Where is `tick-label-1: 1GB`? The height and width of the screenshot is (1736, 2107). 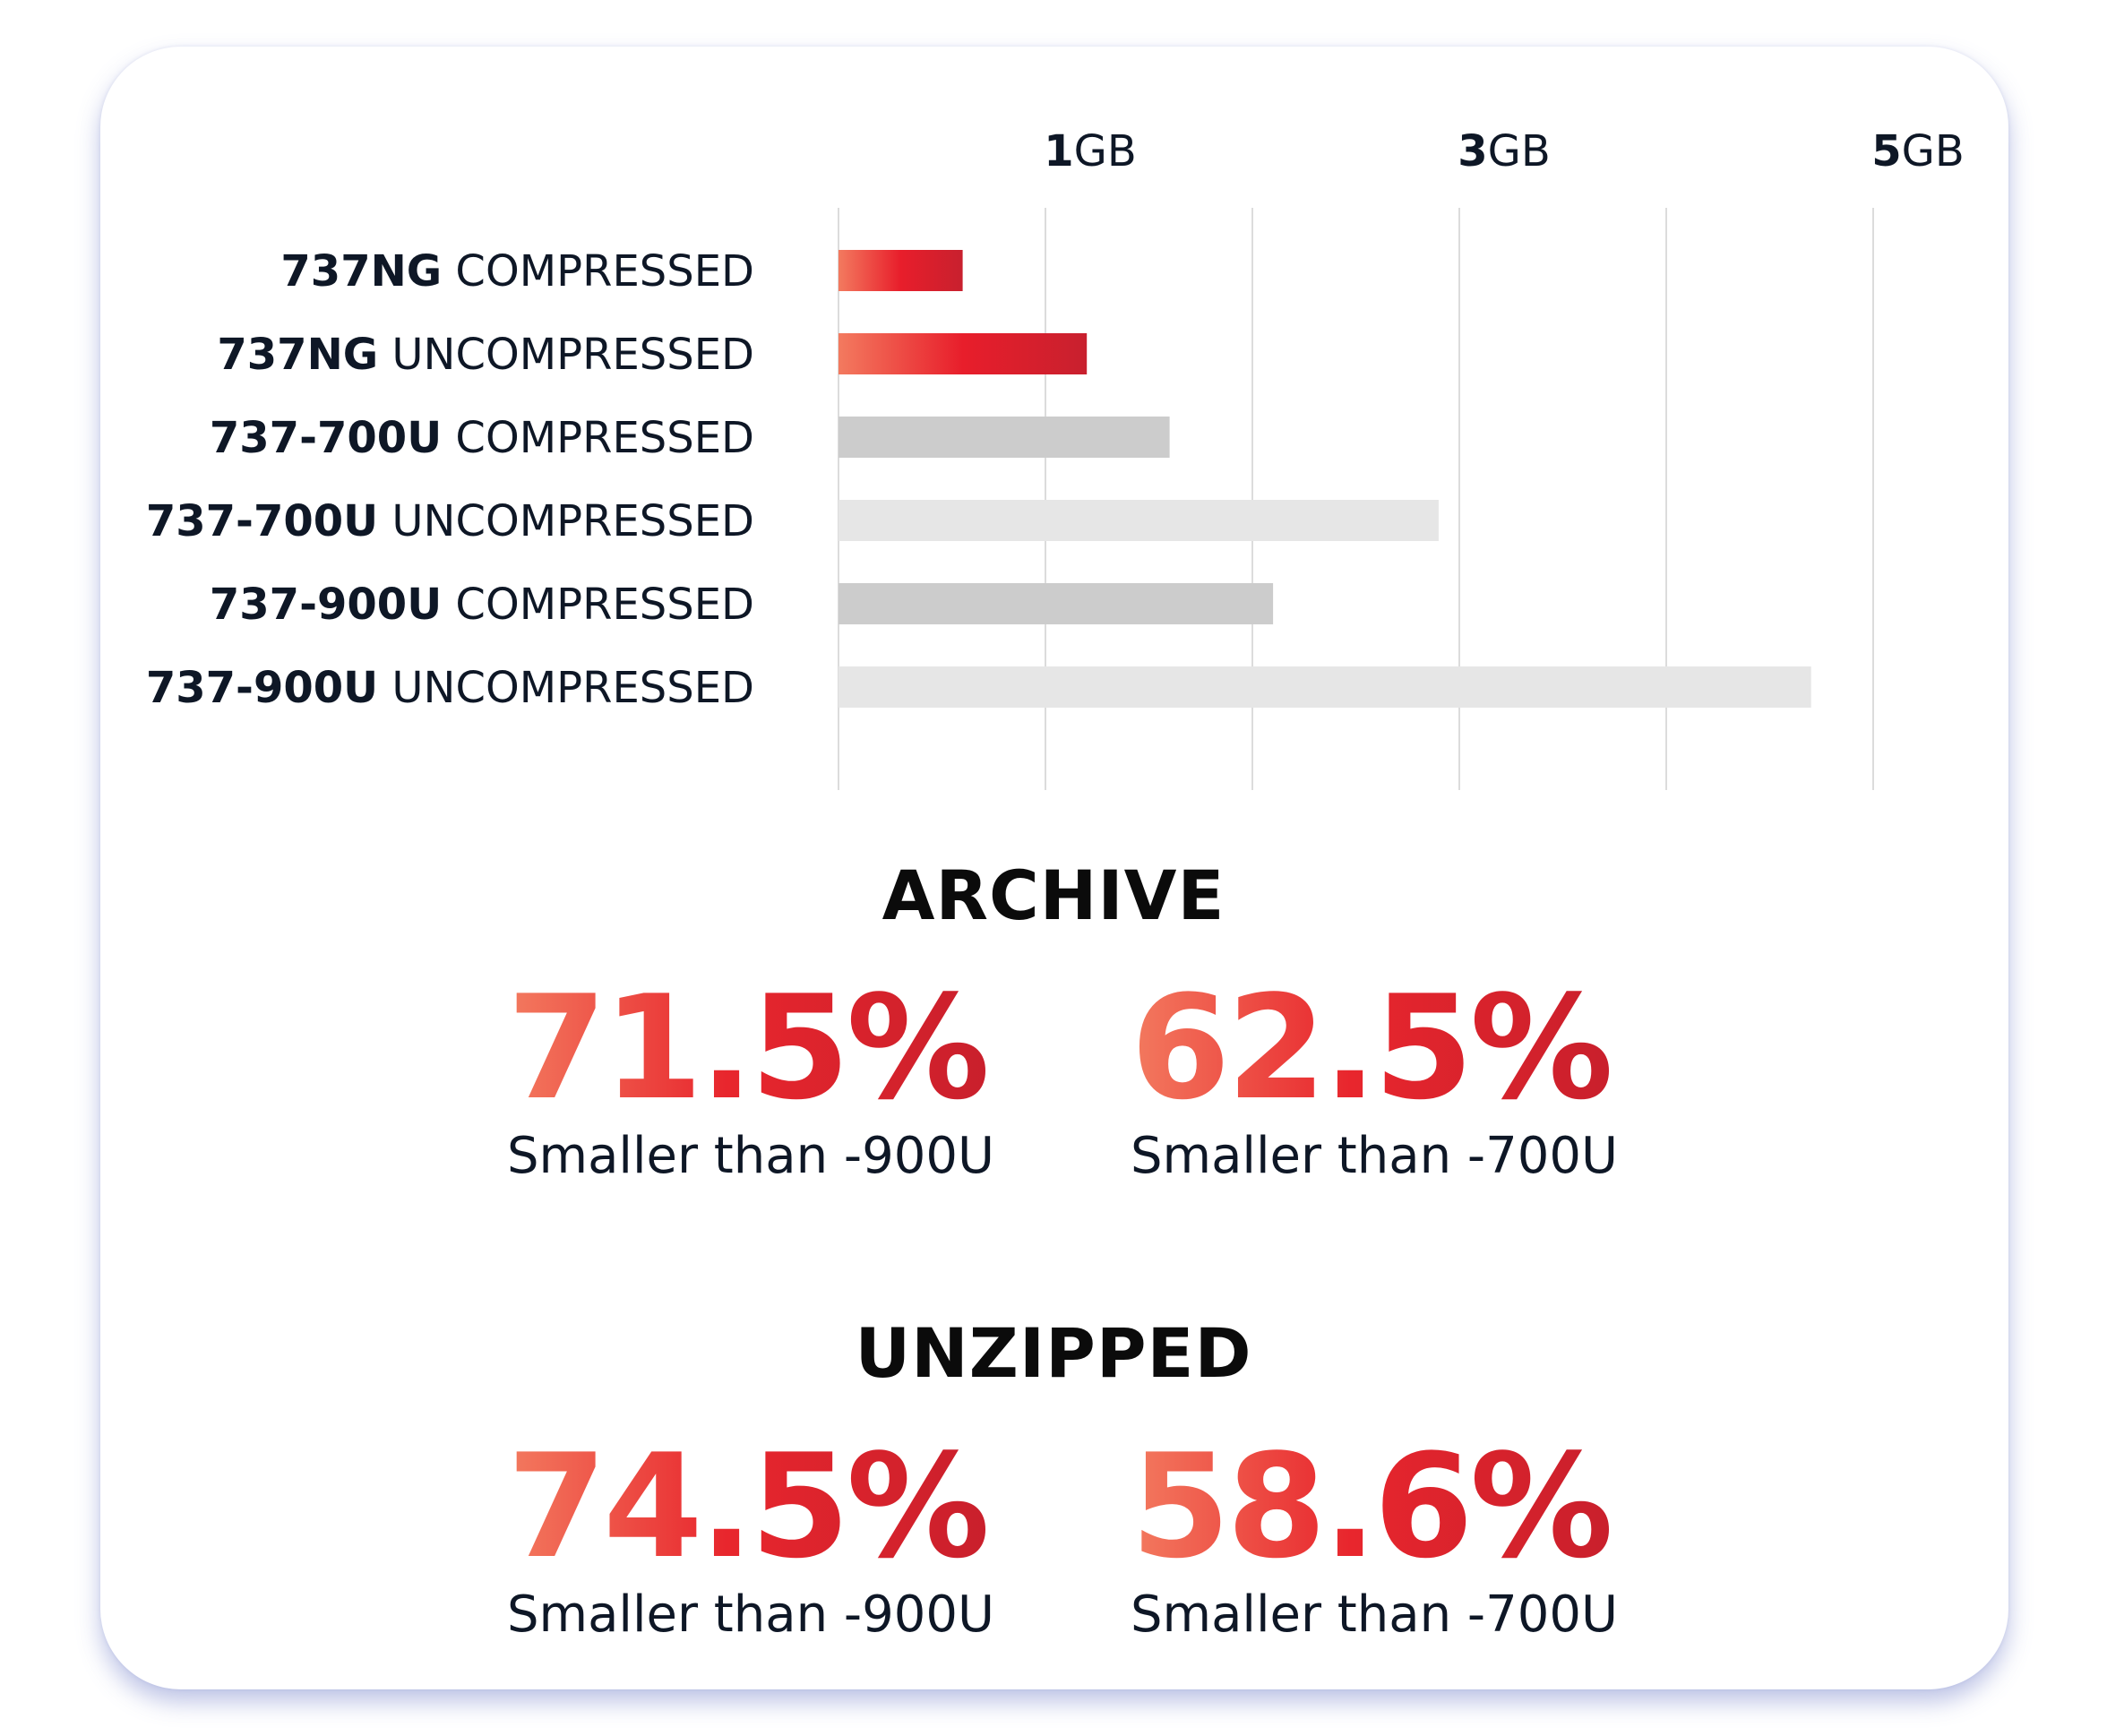 tick-label-1: 1GB is located at coordinates (1090, 151).